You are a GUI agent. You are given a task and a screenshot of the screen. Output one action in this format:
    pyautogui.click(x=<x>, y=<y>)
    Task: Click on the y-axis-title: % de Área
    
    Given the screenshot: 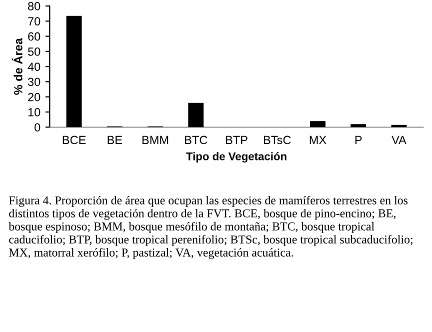 What is the action you would take?
    pyautogui.click(x=17, y=66)
    